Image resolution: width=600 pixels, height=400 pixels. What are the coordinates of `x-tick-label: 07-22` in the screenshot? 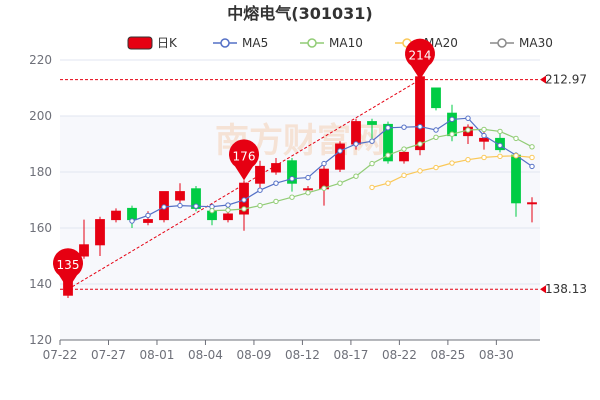 It's located at (60, 355).